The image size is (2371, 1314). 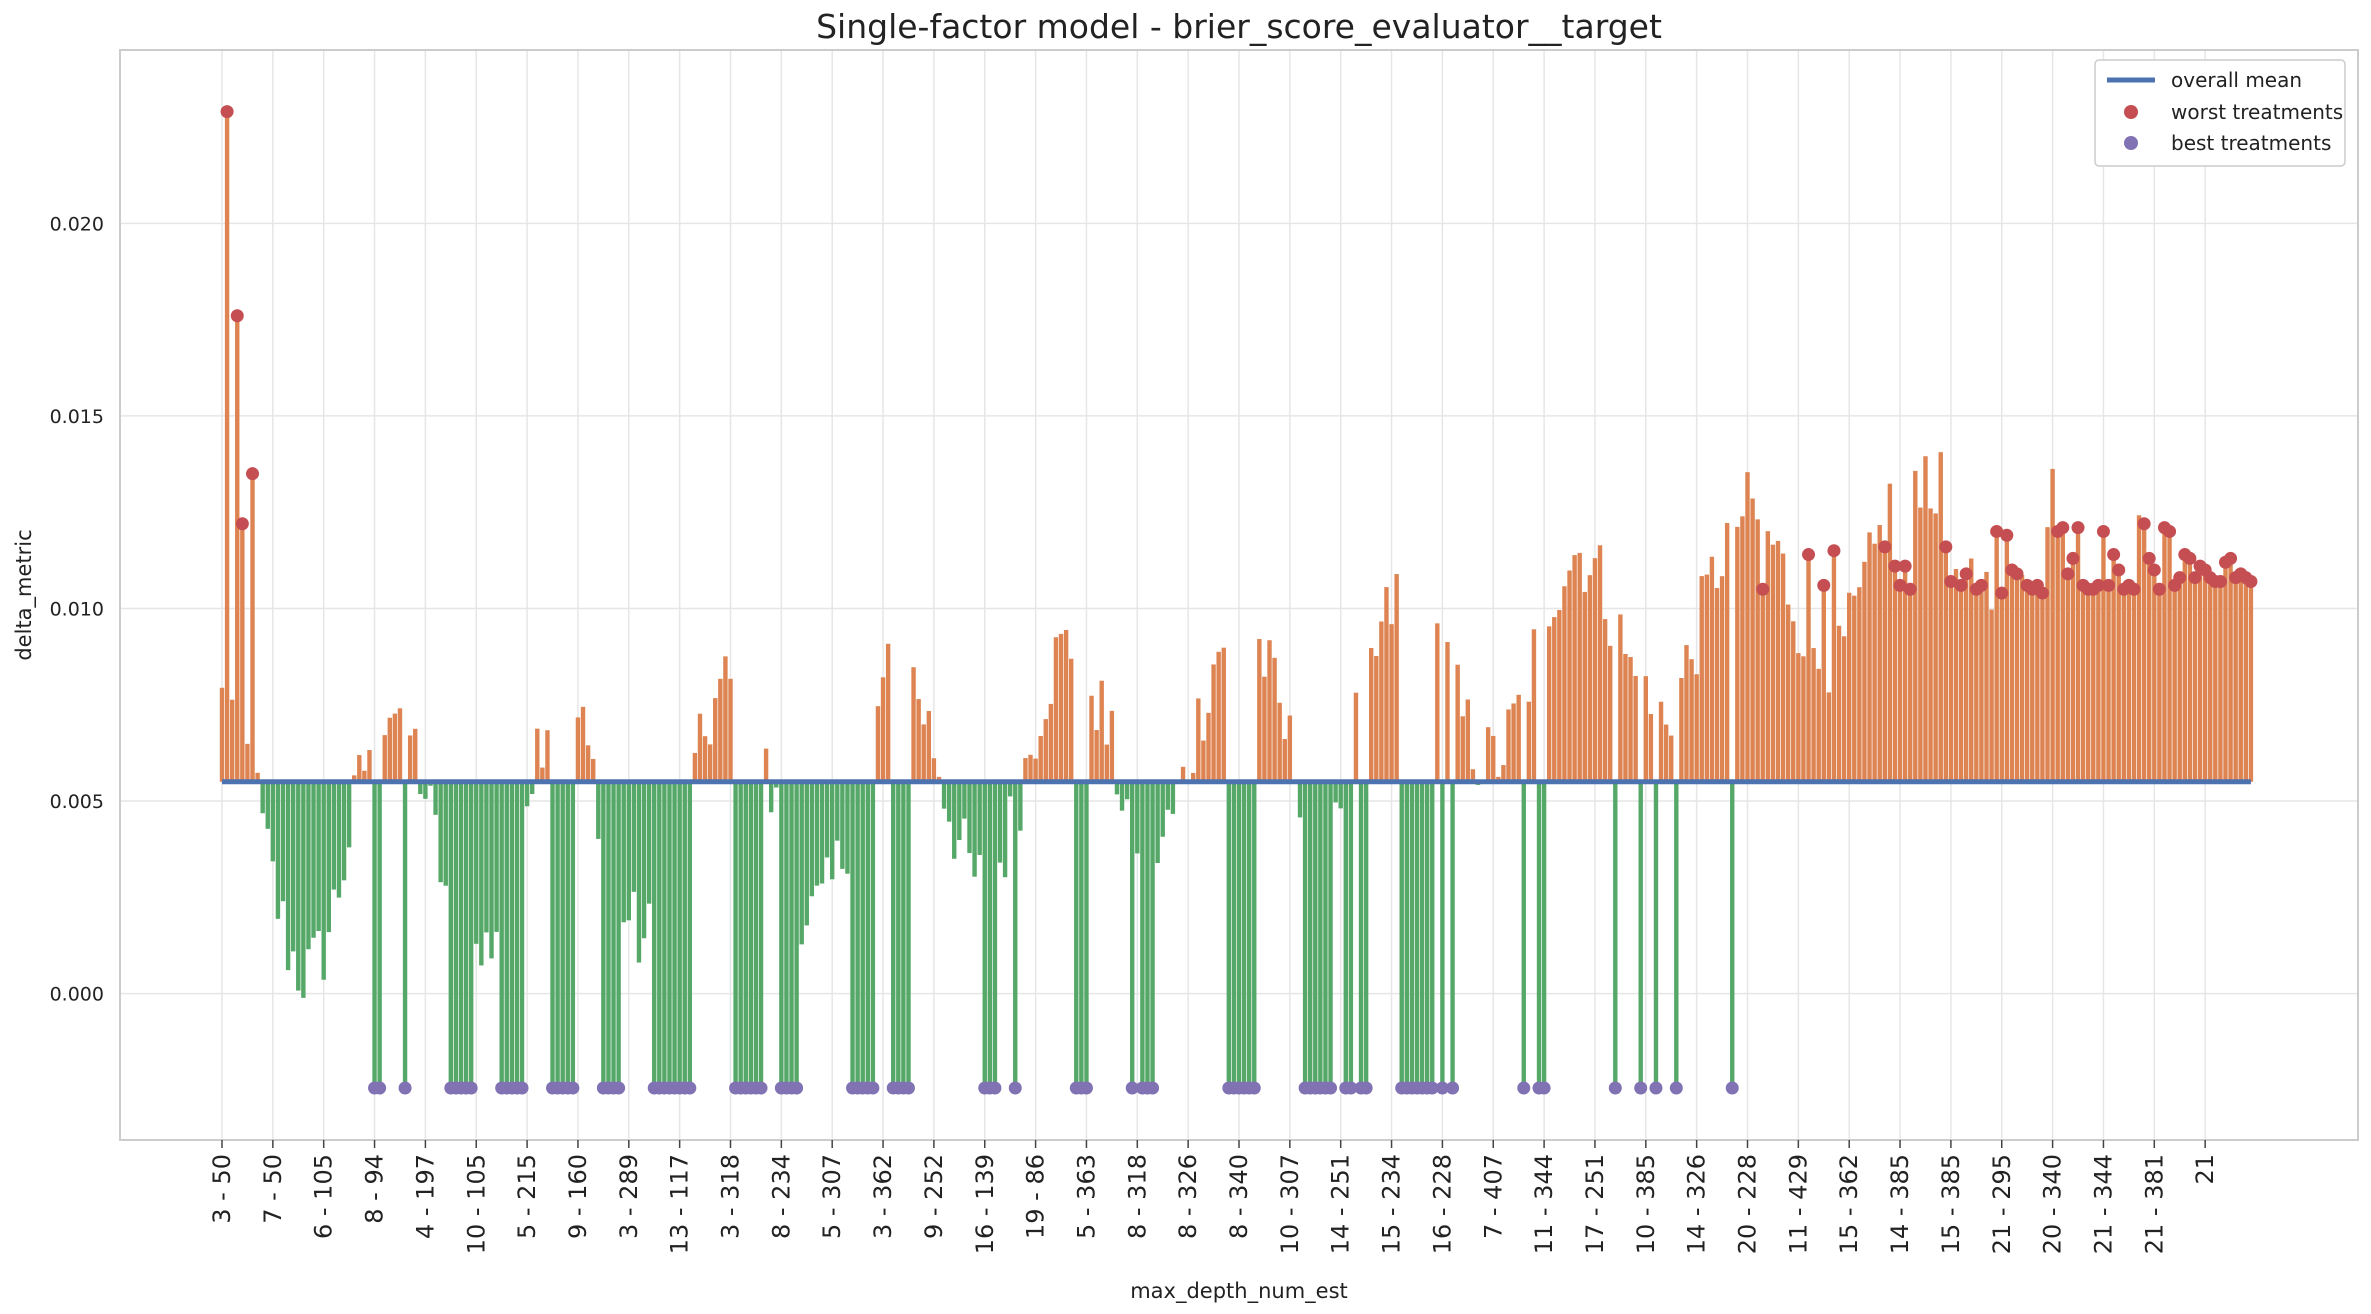 I want to click on x-tick-label: 3 - 289, so click(x=629, y=1196).